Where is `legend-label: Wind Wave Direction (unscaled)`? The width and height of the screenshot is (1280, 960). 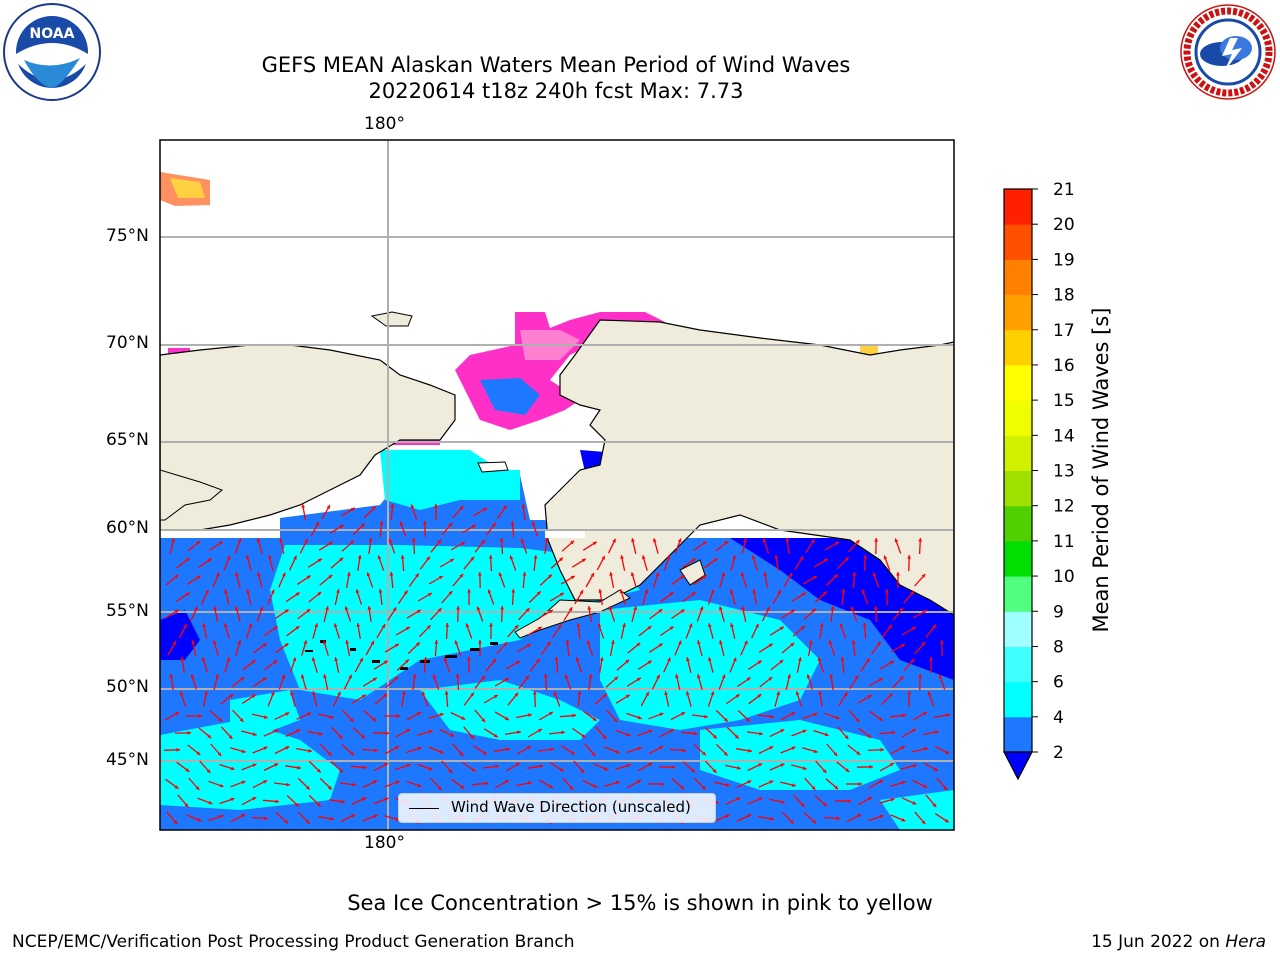
legend-label: Wind Wave Direction (unscaled) is located at coordinates (571, 807).